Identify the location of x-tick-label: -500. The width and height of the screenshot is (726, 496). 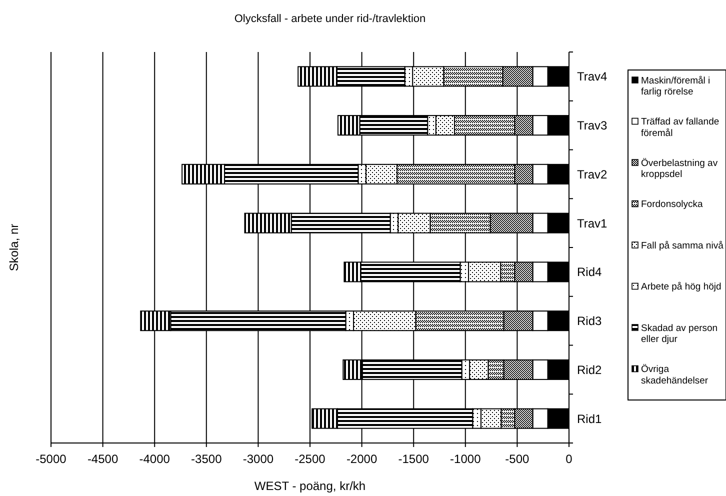
(517, 459).